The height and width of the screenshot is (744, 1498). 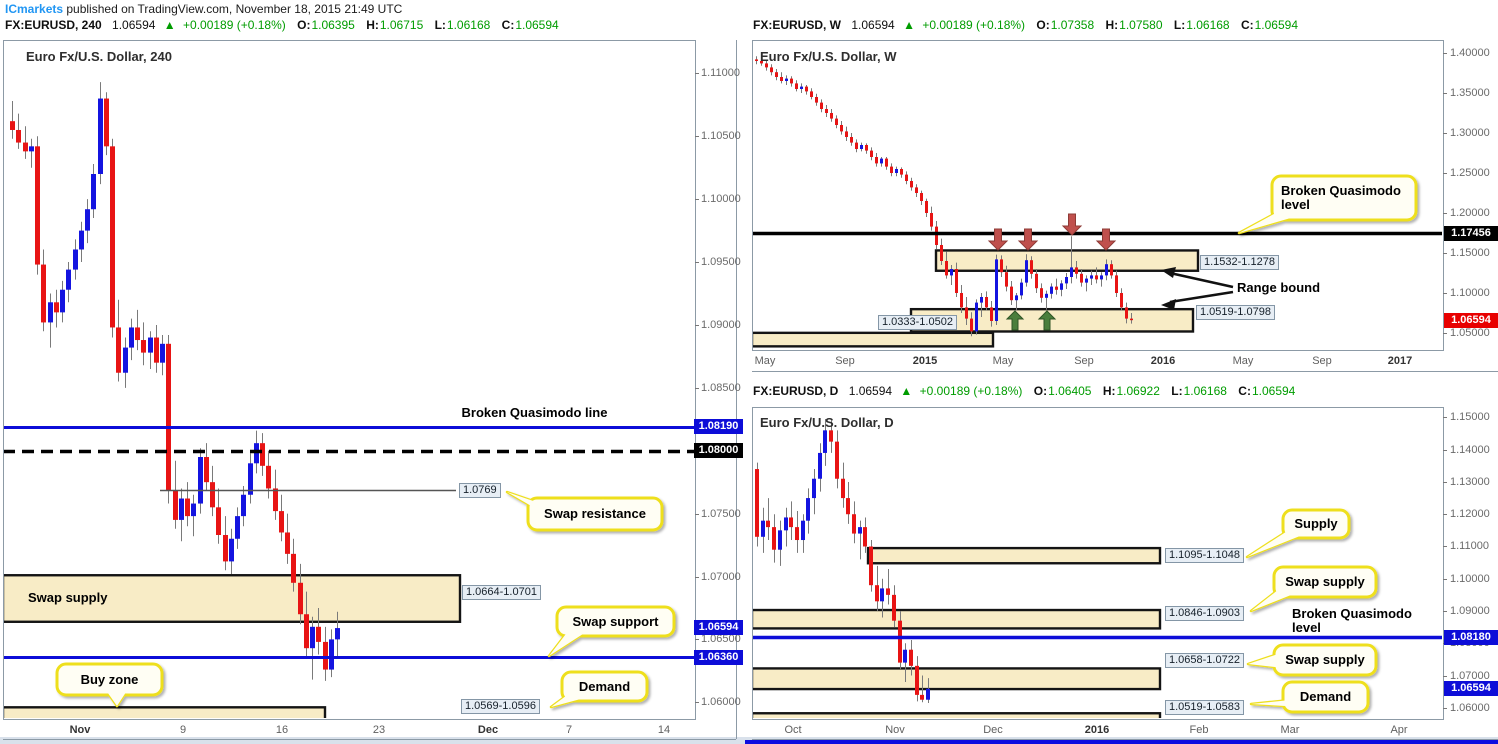 What do you see at coordinates (1471, 233) in the screenshot?
I see `price-flag-1.17456: 1.17456` at bounding box center [1471, 233].